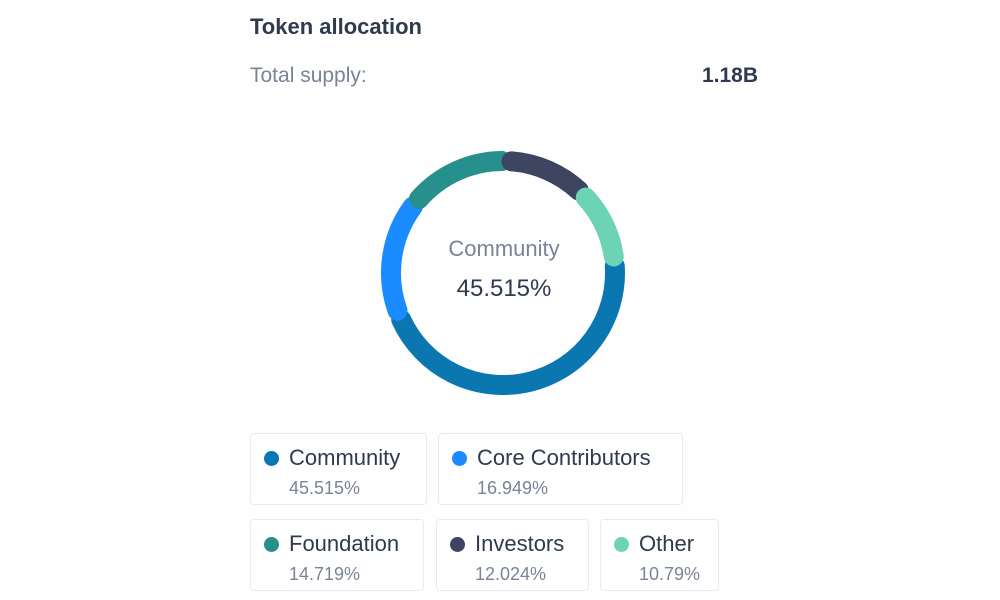 This screenshot has width=1000, height=600. Describe the element at coordinates (513, 488) in the screenshot. I see `legend-percent: 16.949%` at that location.